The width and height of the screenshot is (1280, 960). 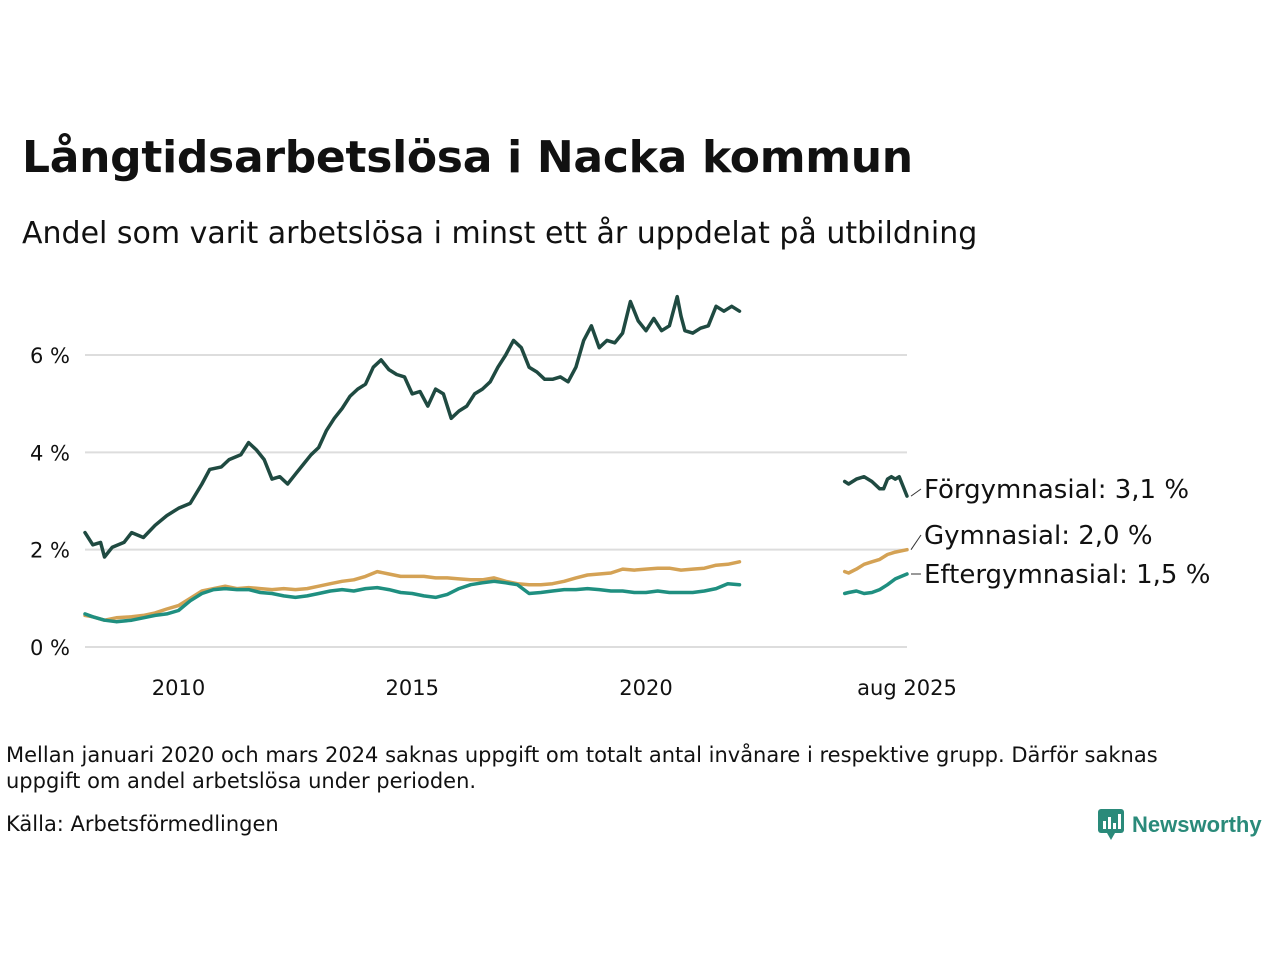 What do you see at coordinates (50, 356) in the screenshot?
I see `y-tick-label: 6 %` at bounding box center [50, 356].